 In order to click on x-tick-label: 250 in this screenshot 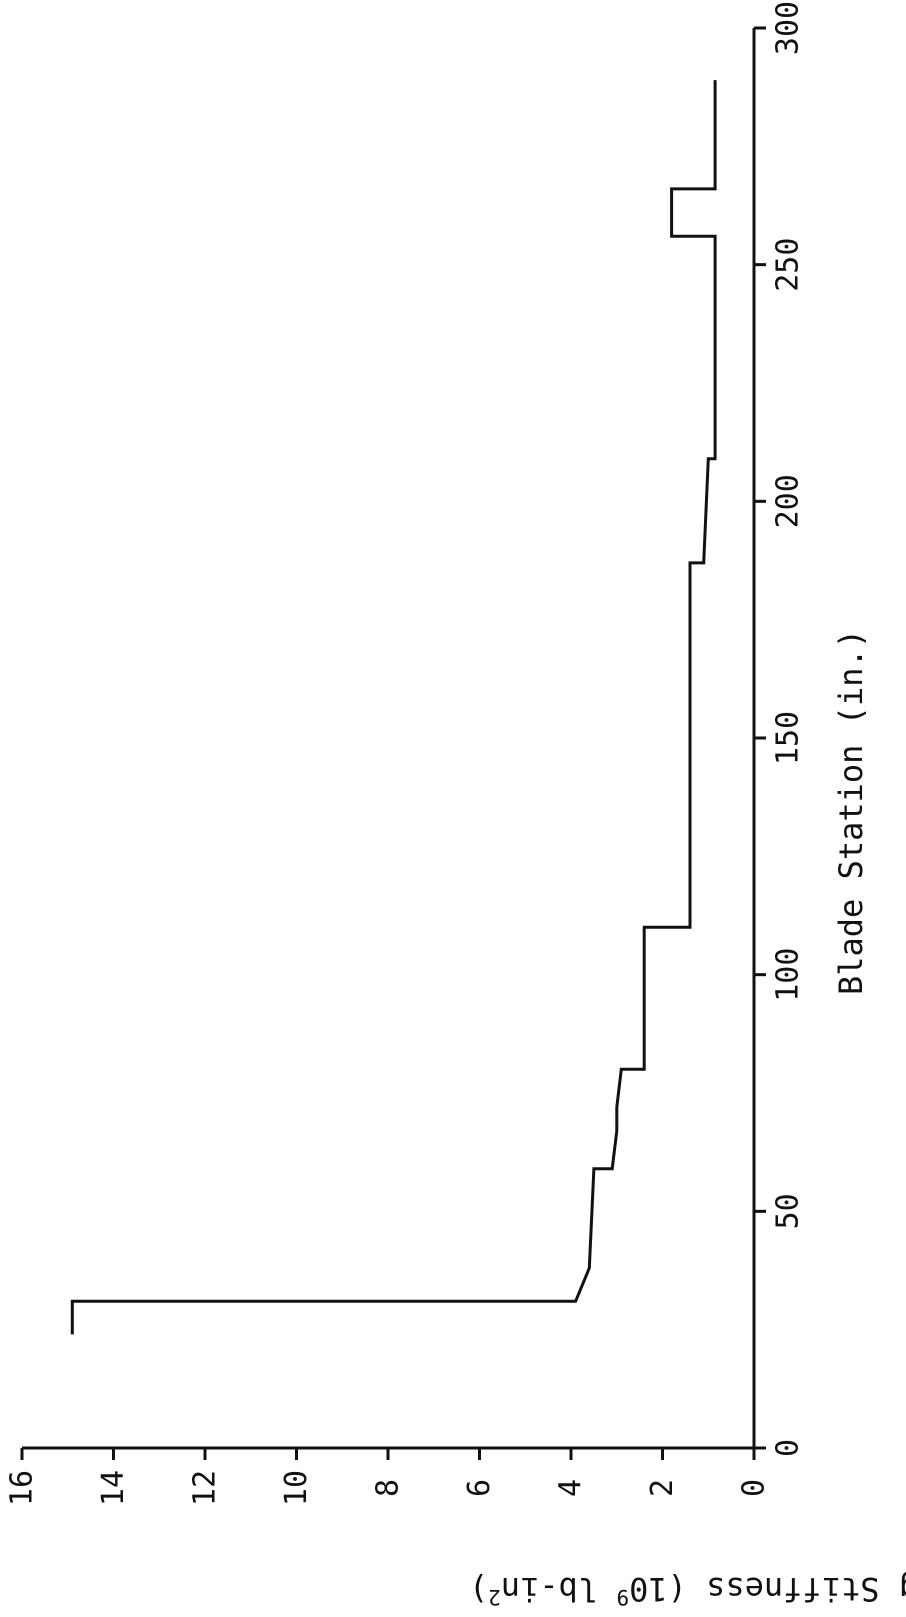, I will do `click(788, 265)`.